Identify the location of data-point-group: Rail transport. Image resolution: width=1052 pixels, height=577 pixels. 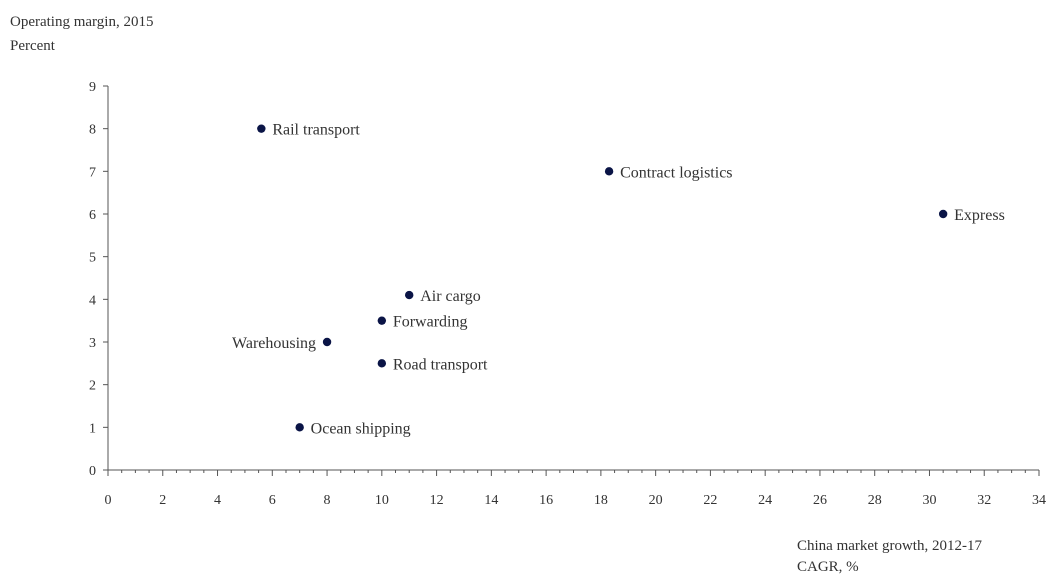
(308, 130).